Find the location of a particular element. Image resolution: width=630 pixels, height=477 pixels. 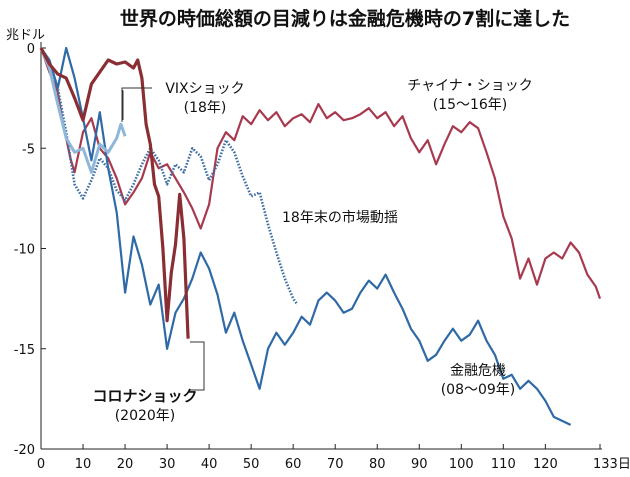

x-tick-label: 100 is located at coordinates (461, 464).